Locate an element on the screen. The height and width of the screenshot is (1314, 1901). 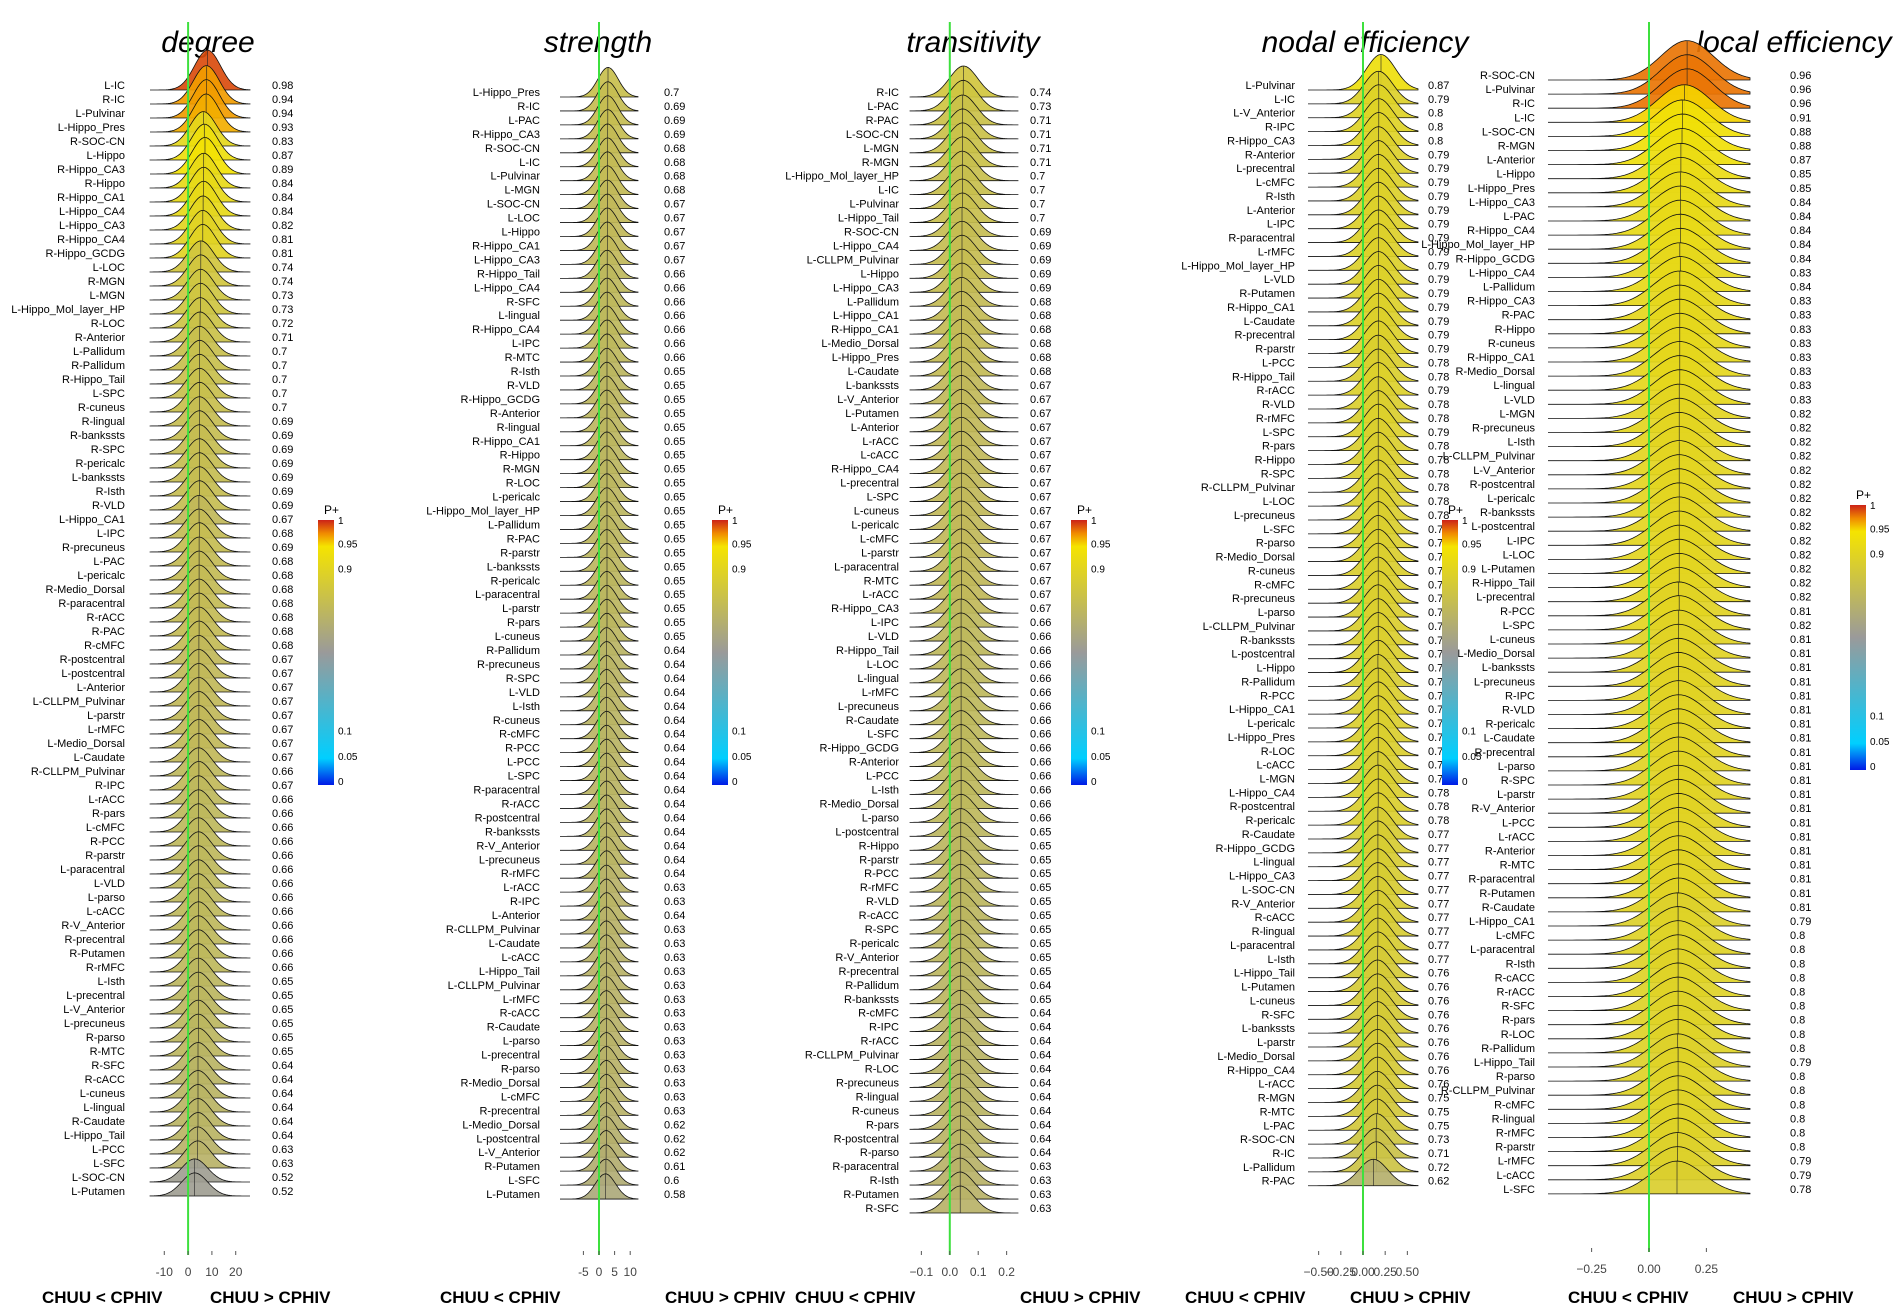
p-value-label: 0.61 is located at coordinates (674, 1167).